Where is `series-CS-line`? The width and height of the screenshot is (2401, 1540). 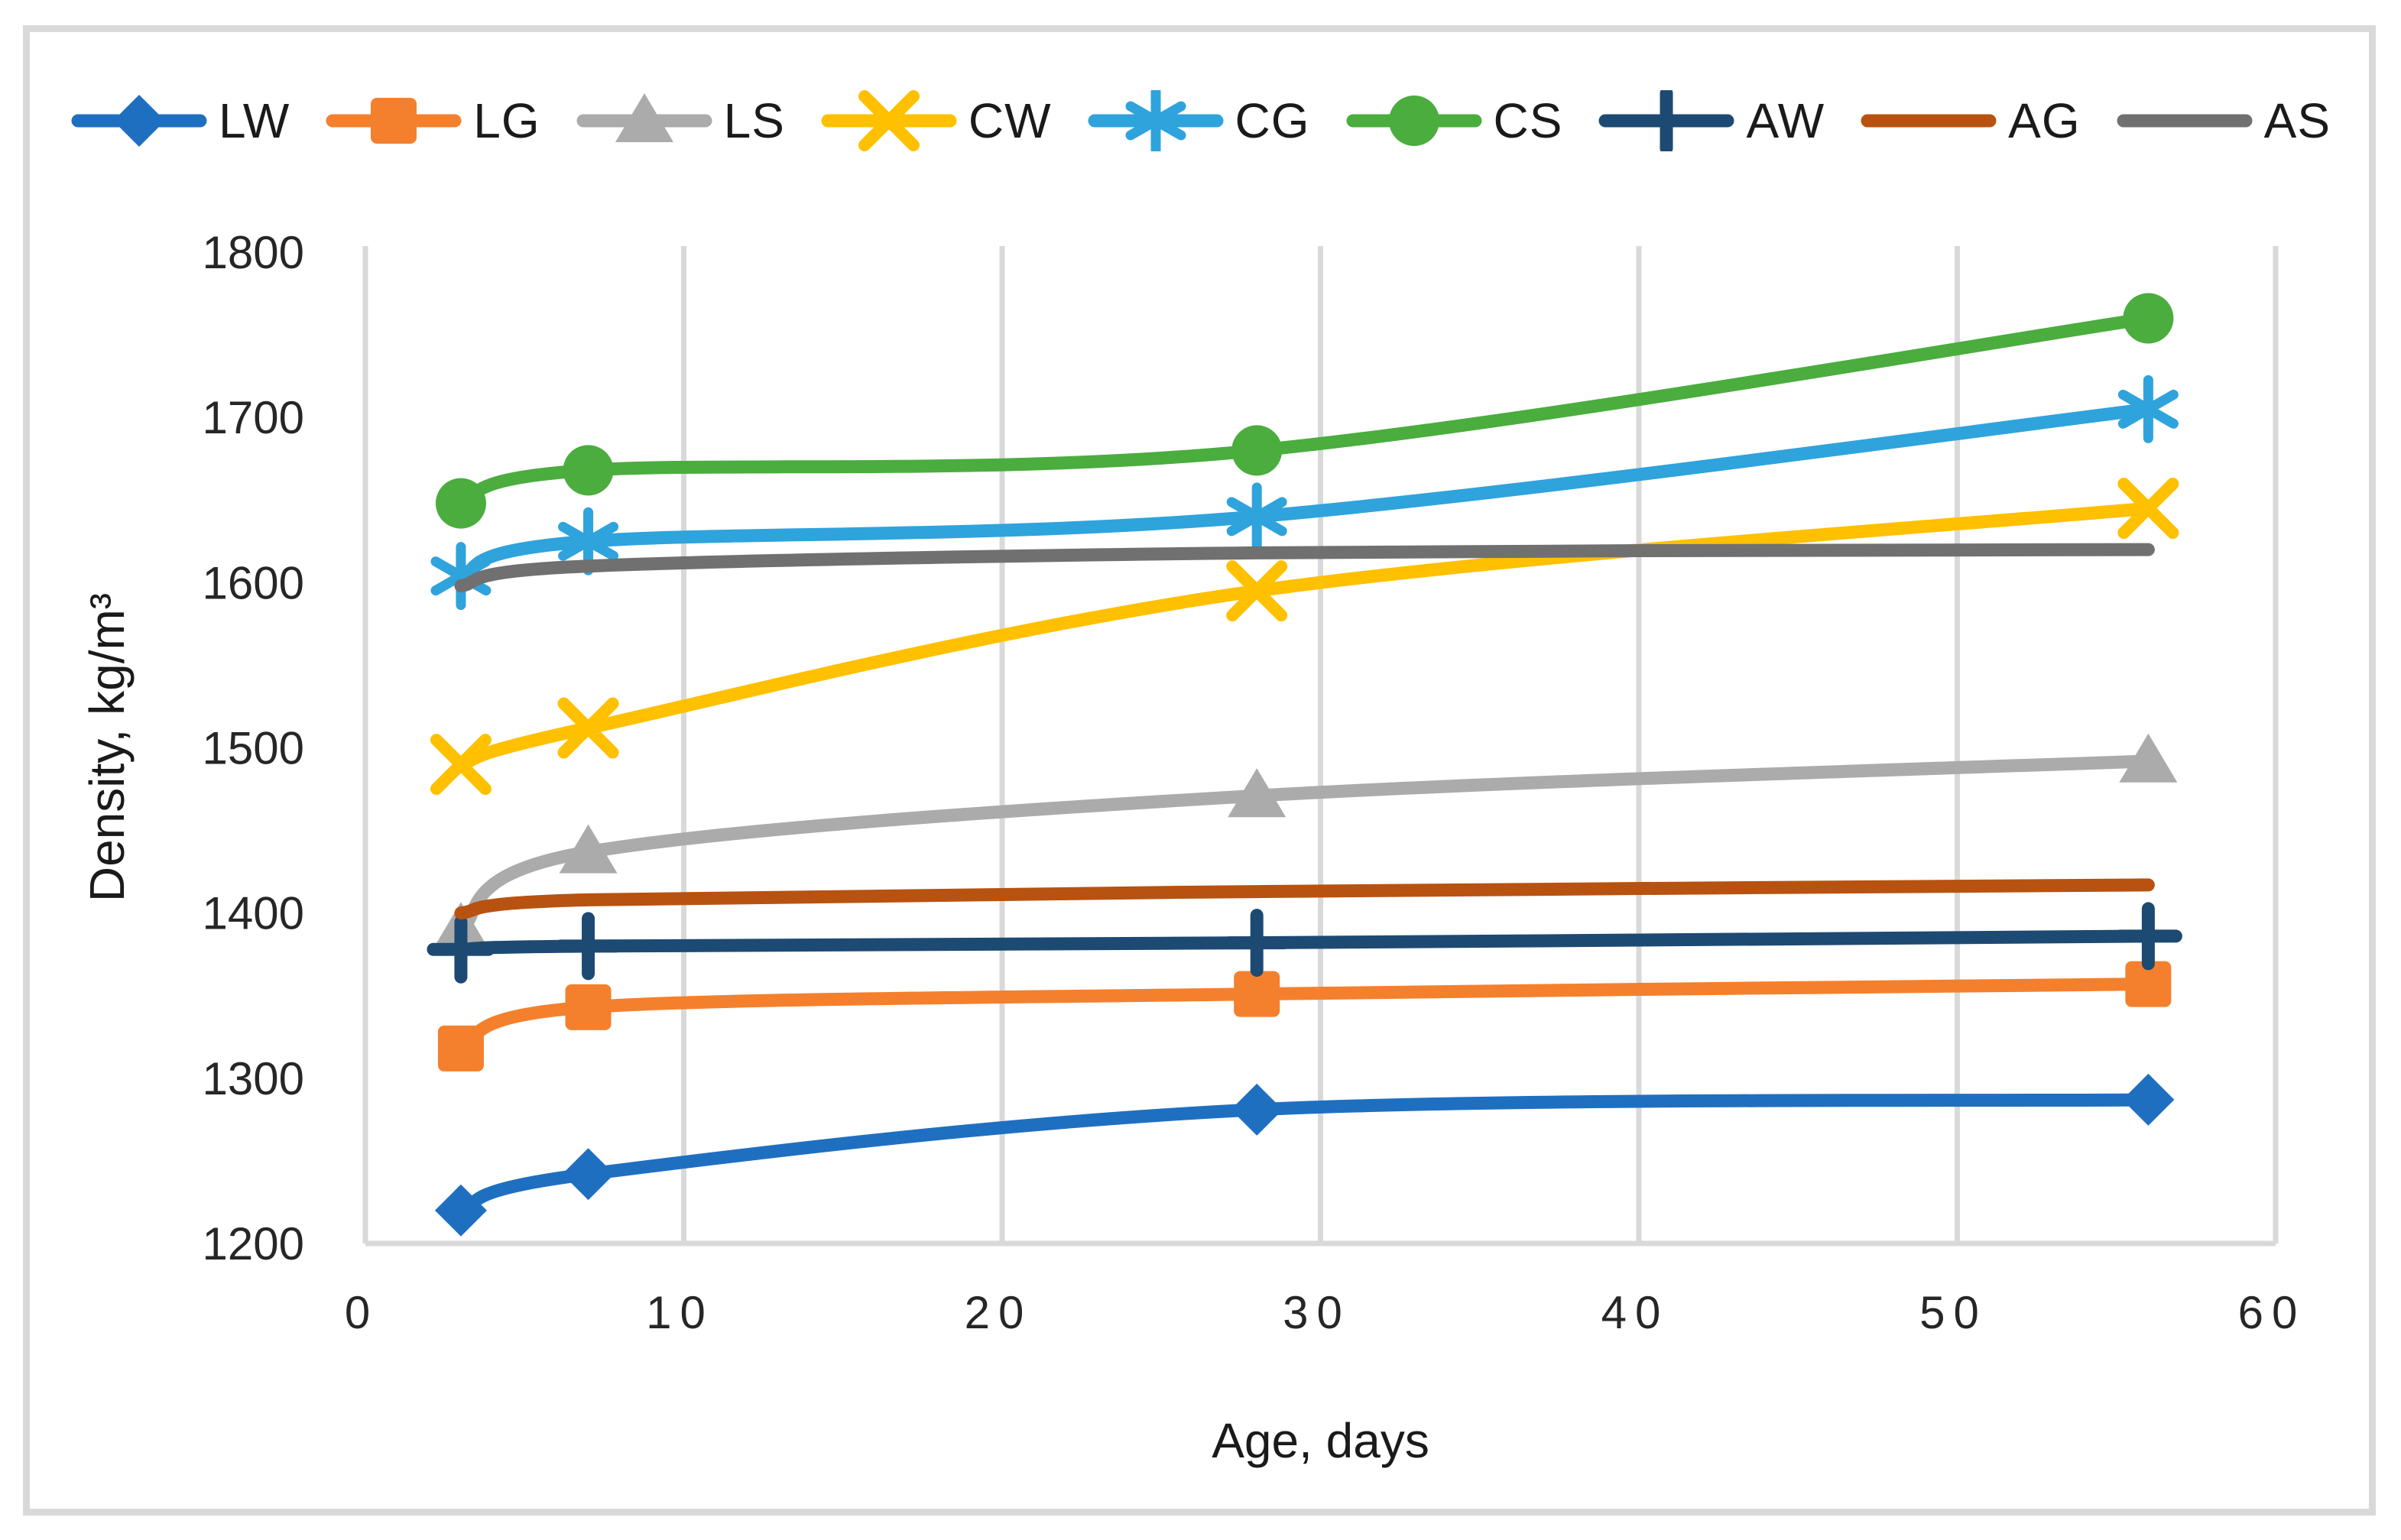
series-CS-line is located at coordinates (1304, 411).